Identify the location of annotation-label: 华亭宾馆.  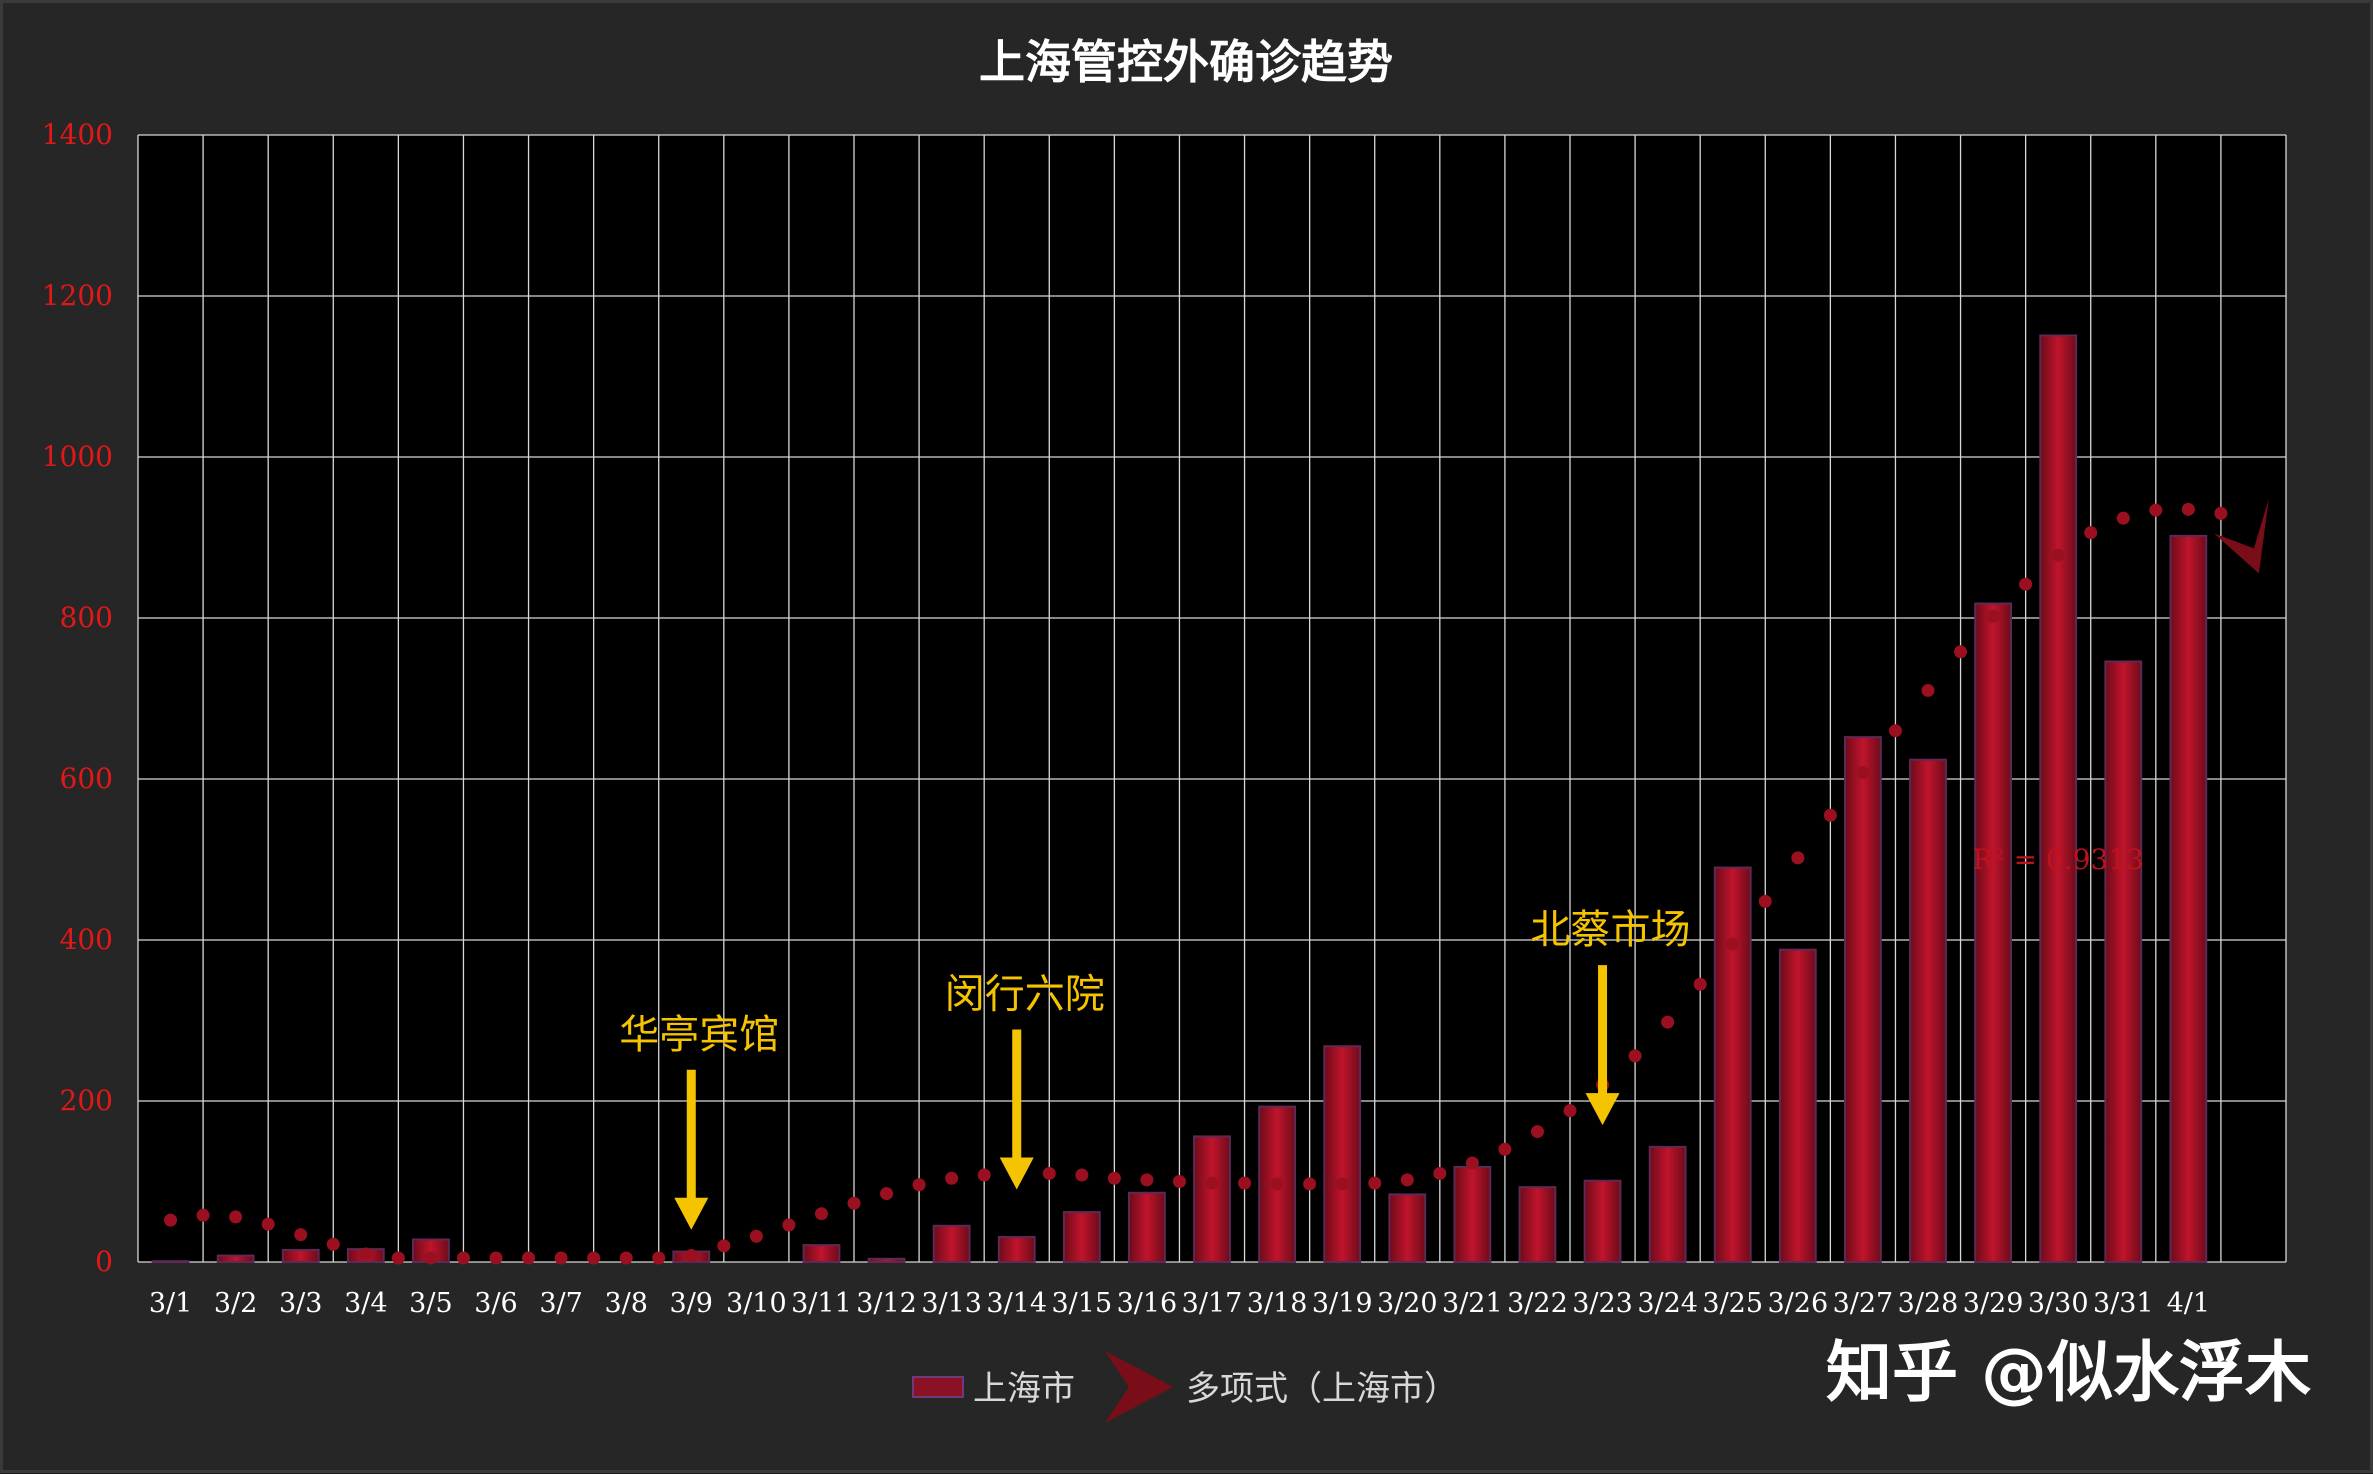
(699, 1035).